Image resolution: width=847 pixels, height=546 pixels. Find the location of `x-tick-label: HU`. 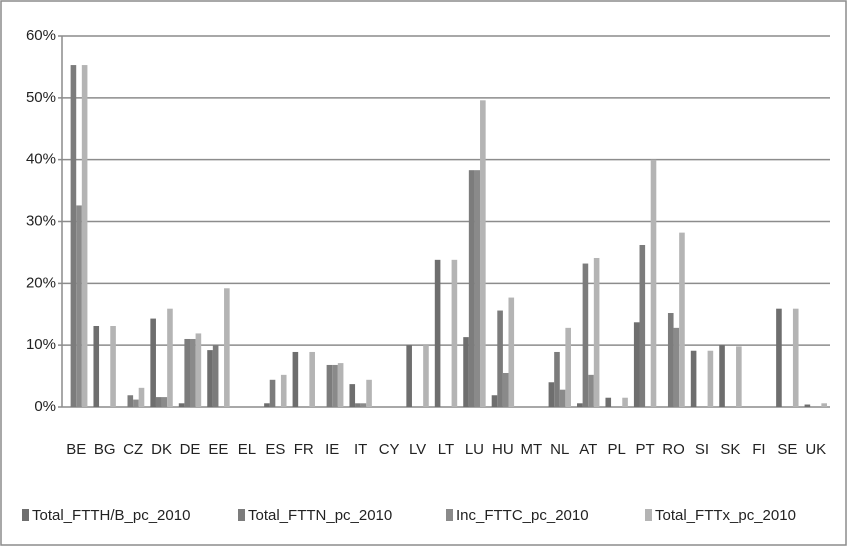

x-tick-label: HU is located at coordinates (503, 449).